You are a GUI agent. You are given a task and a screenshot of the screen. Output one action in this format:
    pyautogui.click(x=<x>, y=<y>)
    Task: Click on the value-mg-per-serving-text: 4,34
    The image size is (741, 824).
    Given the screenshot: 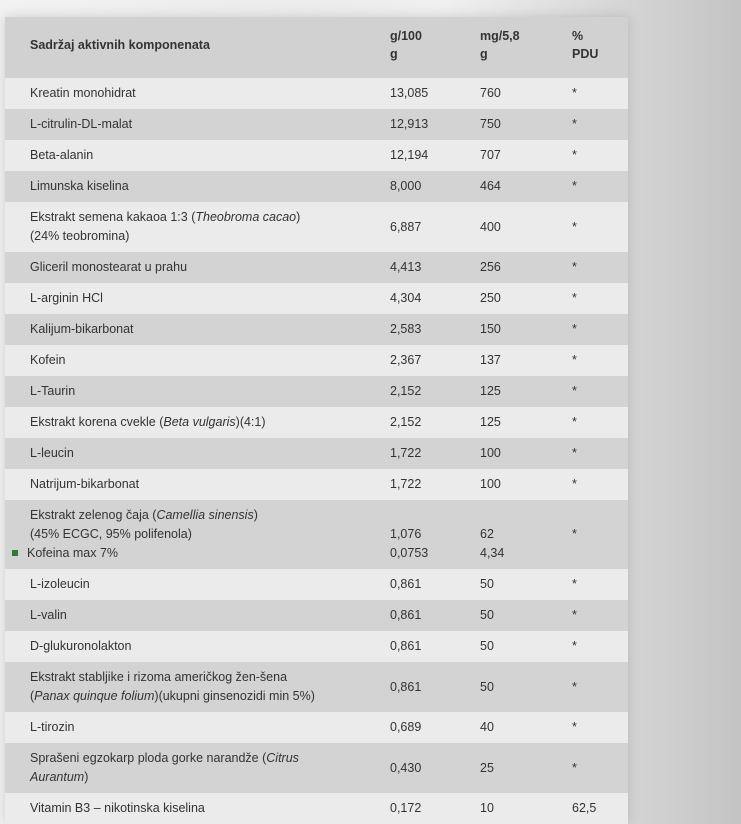 What is the action you would take?
    pyautogui.click(x=492, y=553)
    